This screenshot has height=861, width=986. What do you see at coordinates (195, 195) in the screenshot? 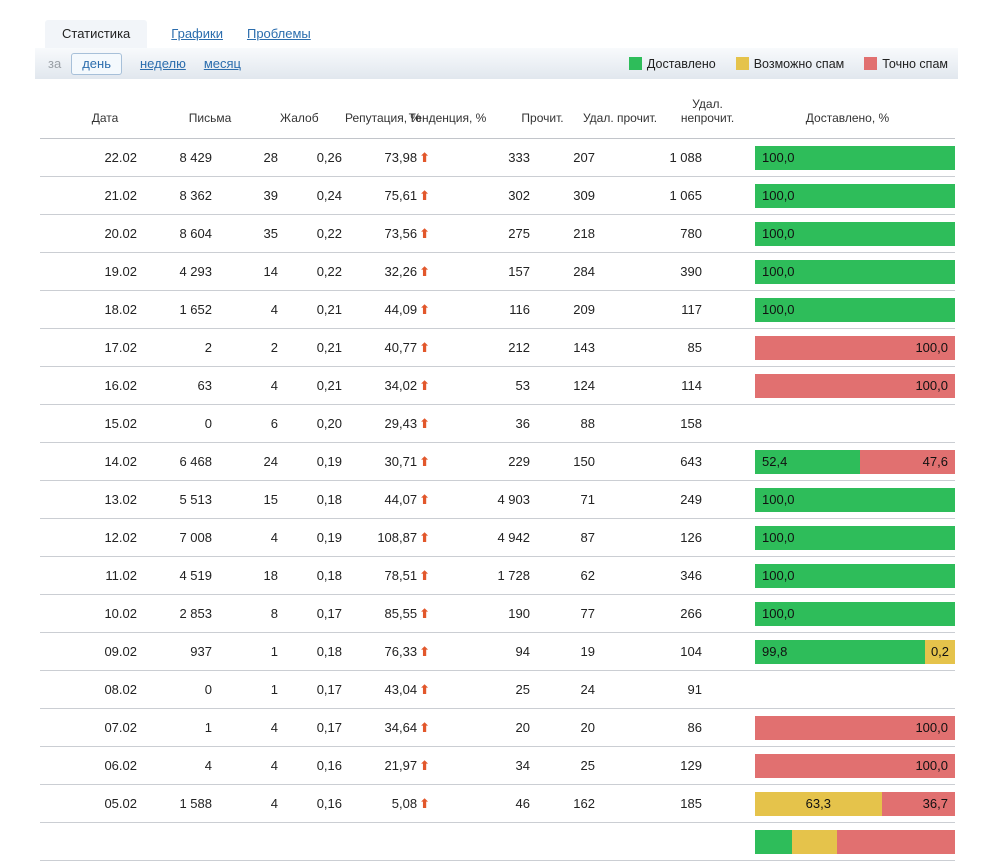
I see `cell-letters: 8 362` at bounding box center [195, 195].